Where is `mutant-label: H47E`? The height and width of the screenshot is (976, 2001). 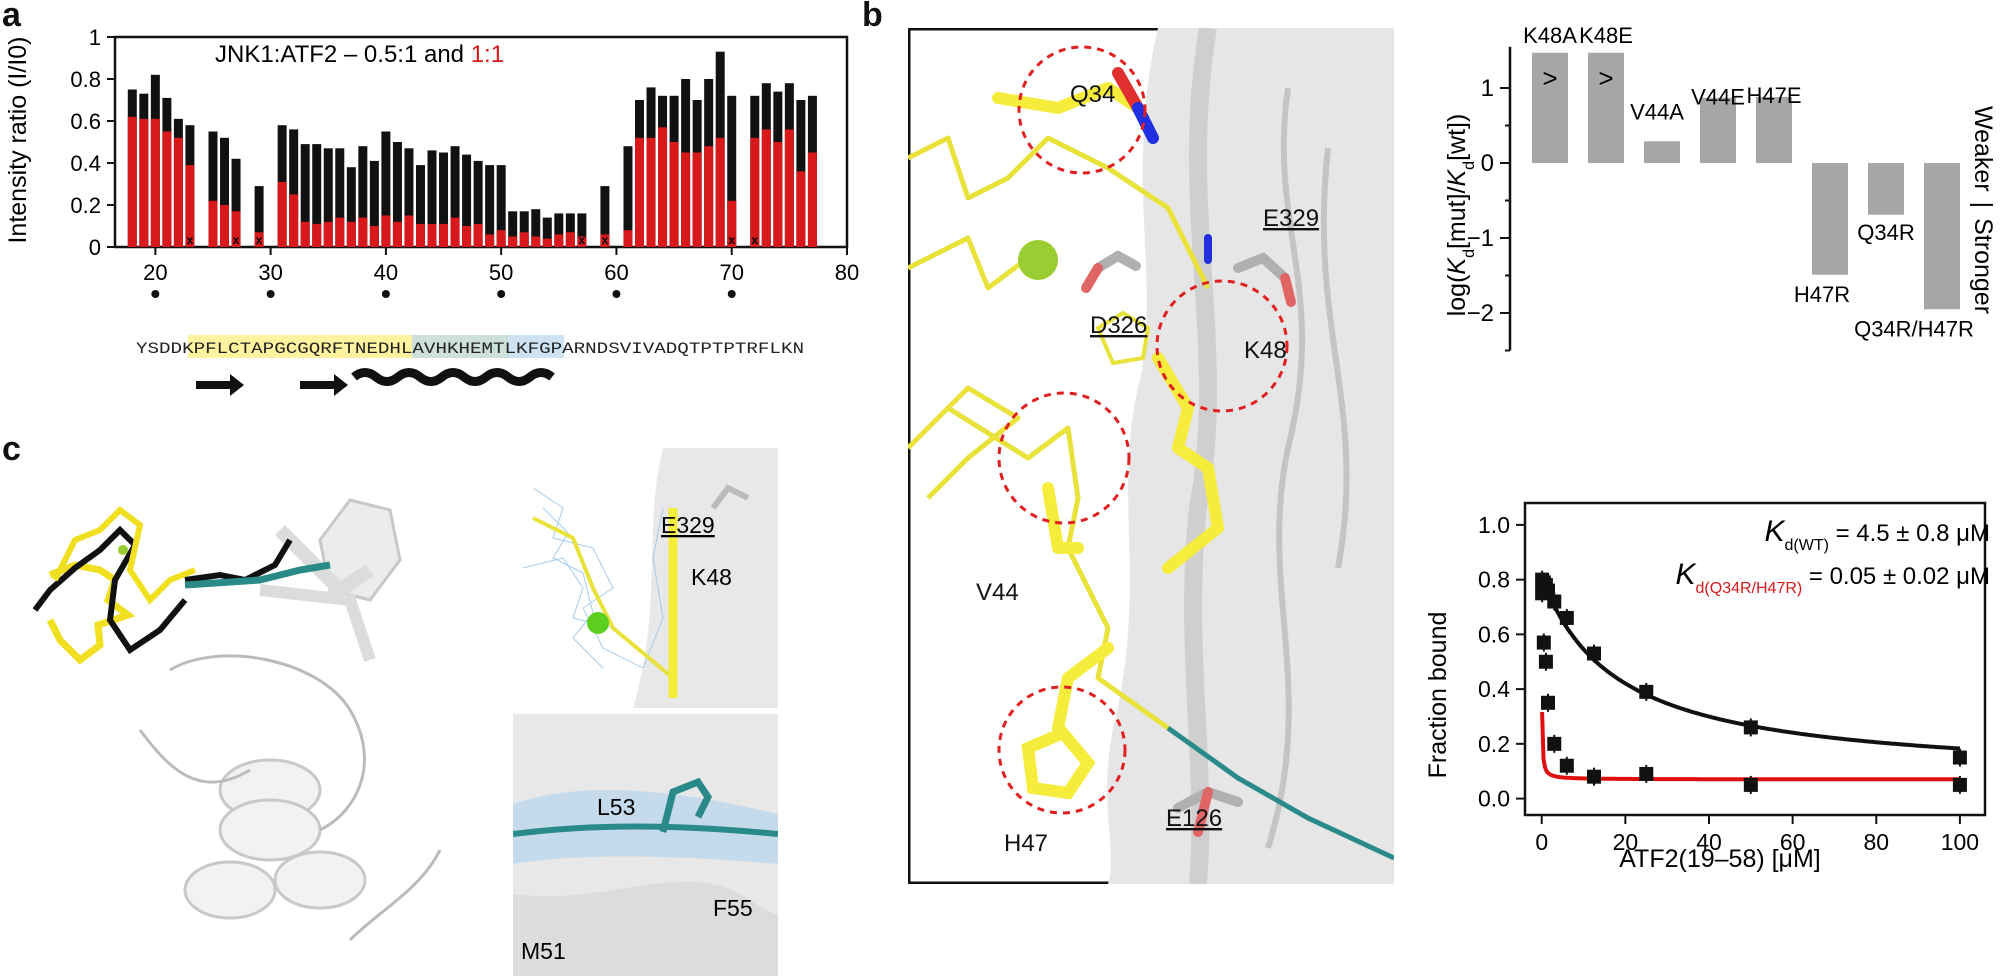 mutant-label: H47E is located at coordinates (1773, 95).